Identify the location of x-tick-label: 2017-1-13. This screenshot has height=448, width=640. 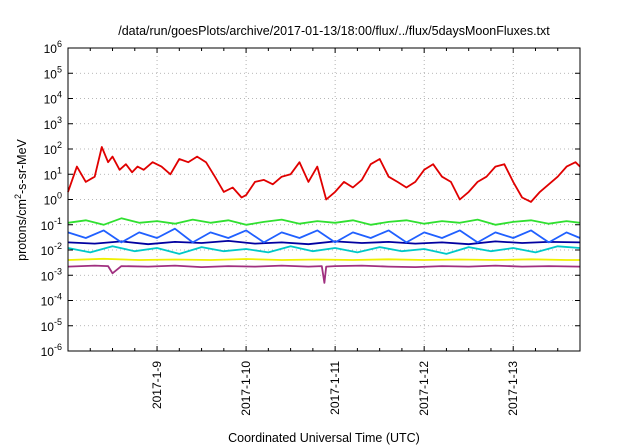
(513, 388).